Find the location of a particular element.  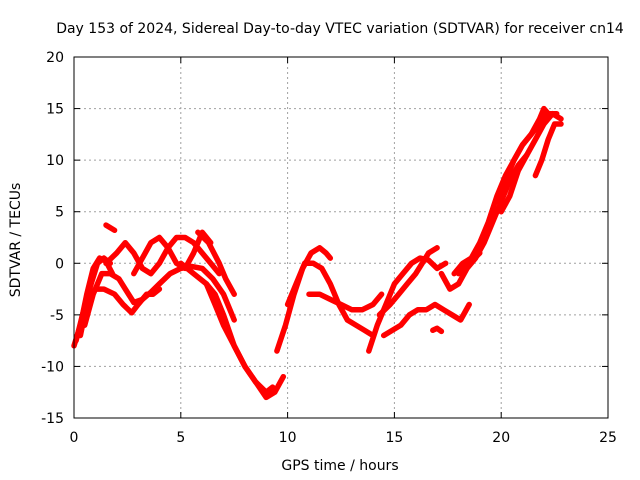

series-sat-h is located at coordinates (110, 228).